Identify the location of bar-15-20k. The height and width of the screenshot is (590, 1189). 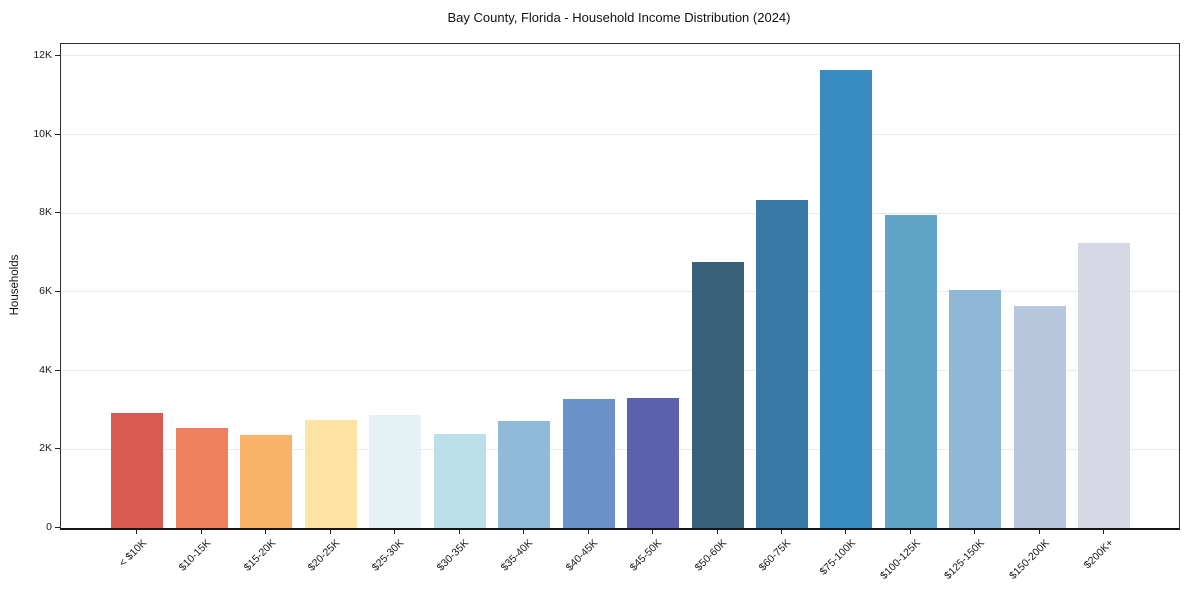
(266, 481).